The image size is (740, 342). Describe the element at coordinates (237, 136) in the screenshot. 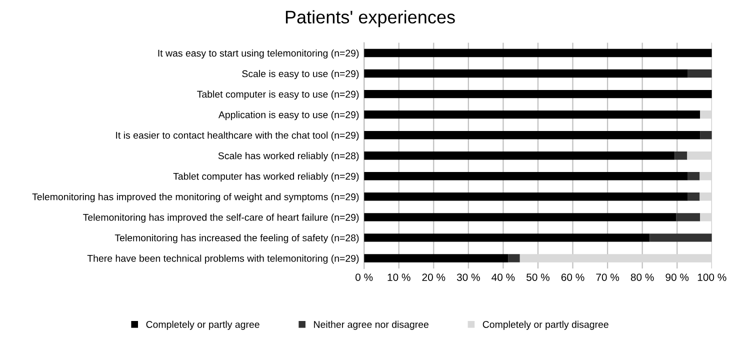

I see `y-tick-label: It is easier to contact healthcare with the chat tool (n=29)` at that location.